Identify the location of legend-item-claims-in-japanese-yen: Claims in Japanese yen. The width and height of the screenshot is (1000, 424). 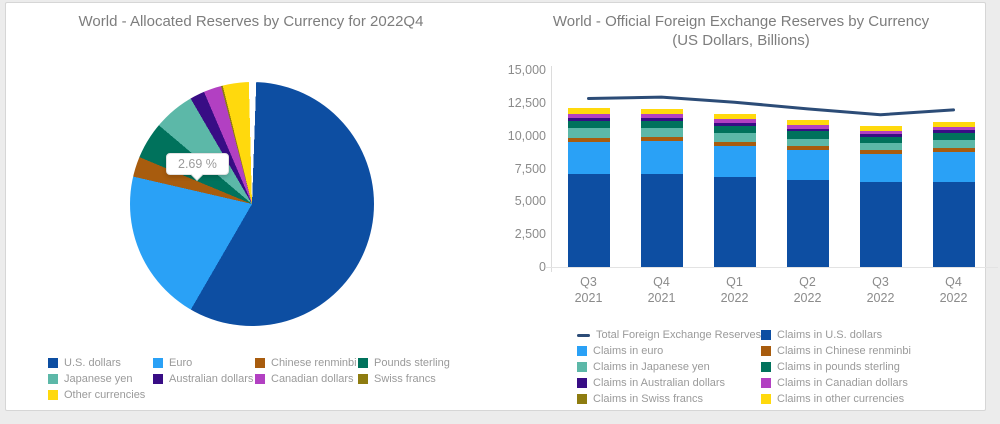
(669, 367).